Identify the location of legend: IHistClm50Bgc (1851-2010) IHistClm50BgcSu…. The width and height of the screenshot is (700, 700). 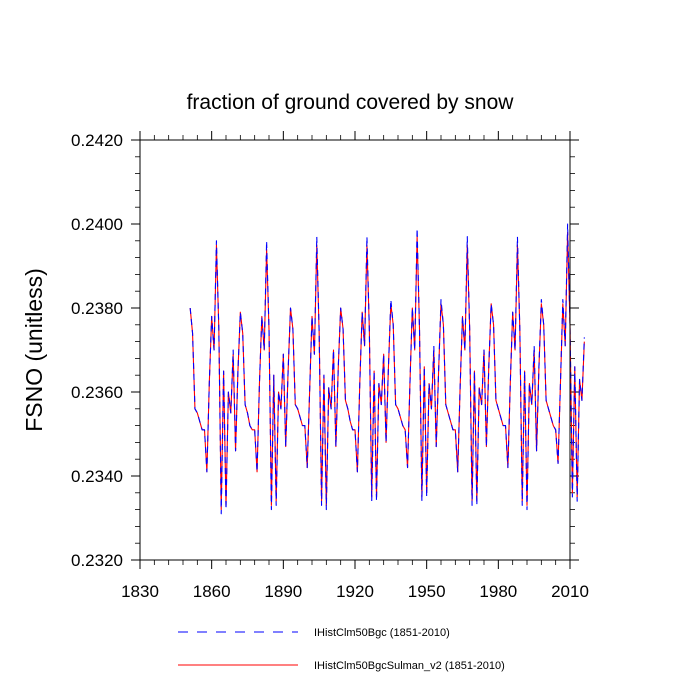
(341, 649).